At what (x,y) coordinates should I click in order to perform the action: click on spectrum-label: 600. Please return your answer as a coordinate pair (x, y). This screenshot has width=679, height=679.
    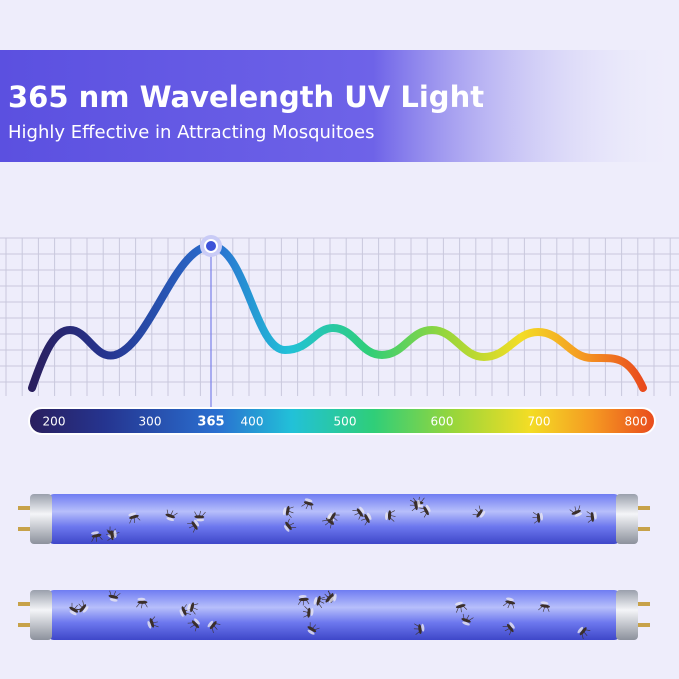
    Looking at the image, I should click on (442, 422).